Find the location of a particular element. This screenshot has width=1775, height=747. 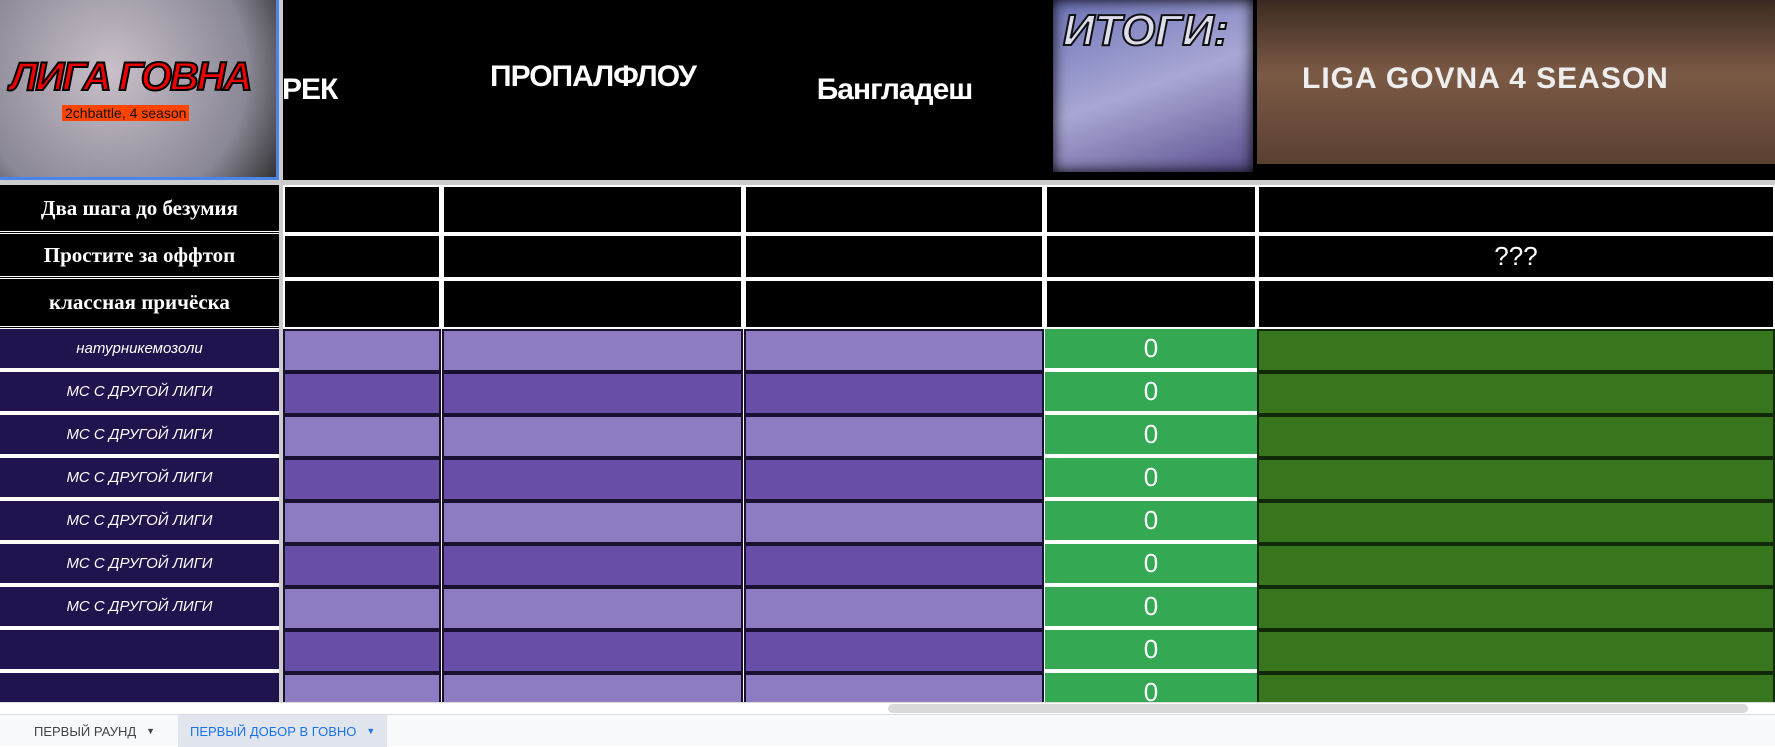

column-header-propalflou: ПРОПАЛФЛОУ is located at coordinates (593, 90).